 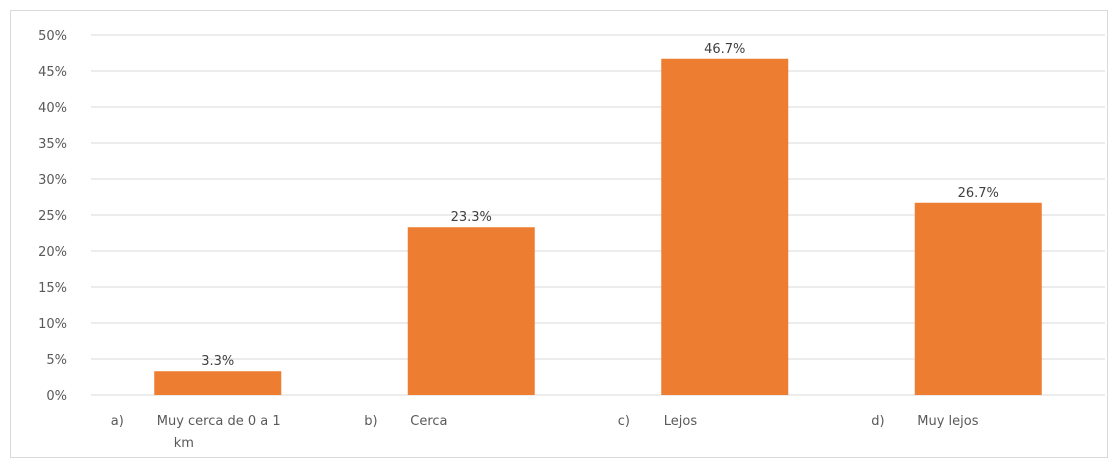 I want to click on category-label: Cerca, so click(x=428, y=421).